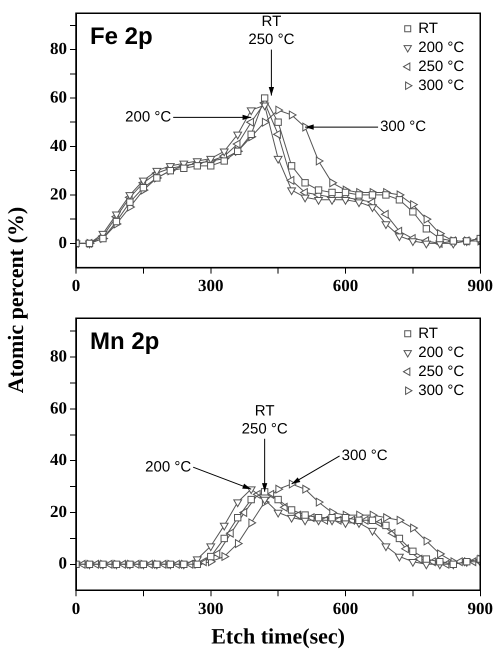  Describe the element at coordinates (121, 36) in the screenshot. I see `chart-title: Fe 2p` at that location.